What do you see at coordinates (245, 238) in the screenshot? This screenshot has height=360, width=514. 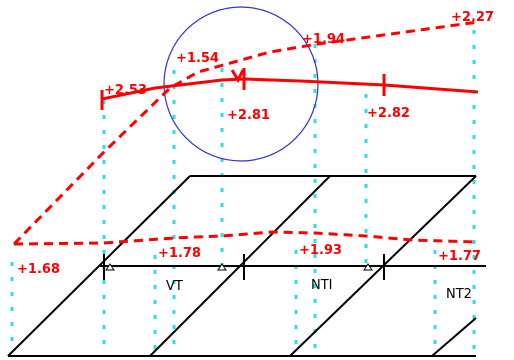 I see `dashed-elevation-line` at bounding box center [245, 238].